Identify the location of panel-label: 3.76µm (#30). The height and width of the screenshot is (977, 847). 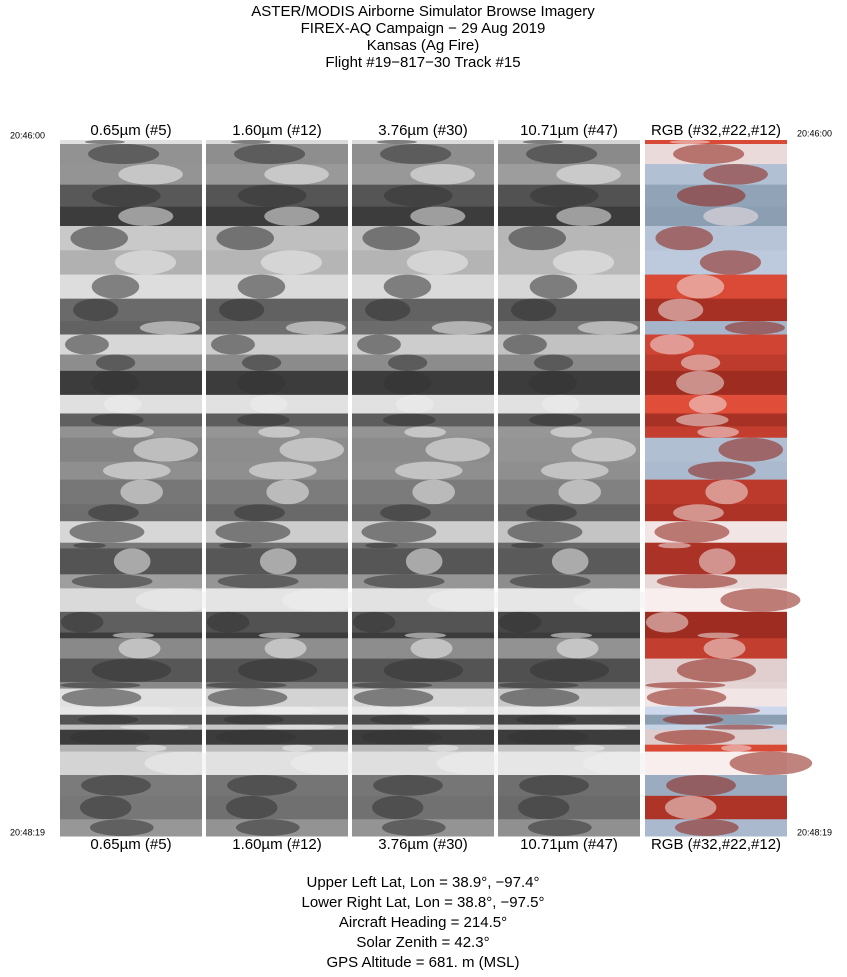
(423, 844).